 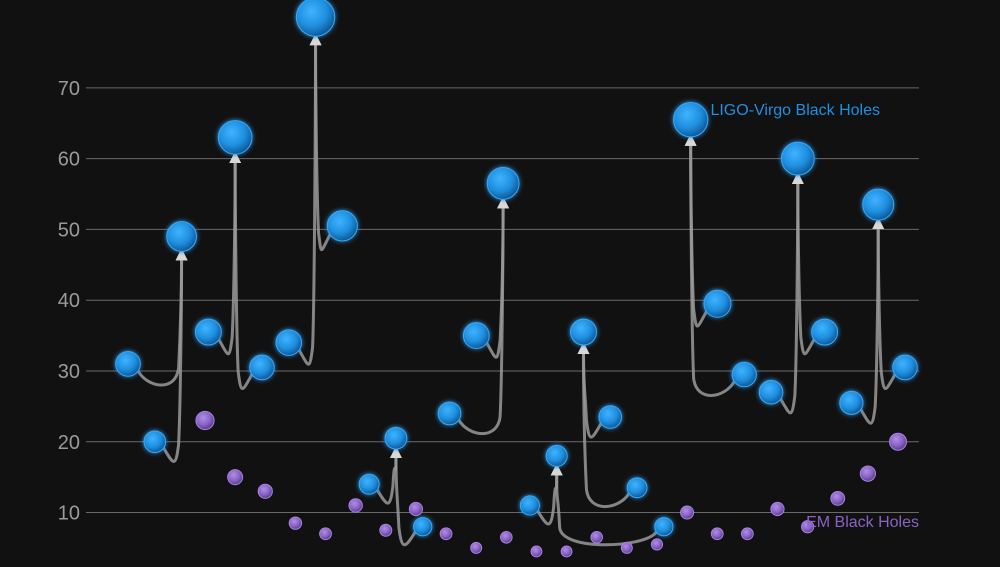 I want to click on y-tick-label-70: 70, so click(x=69, y=89).